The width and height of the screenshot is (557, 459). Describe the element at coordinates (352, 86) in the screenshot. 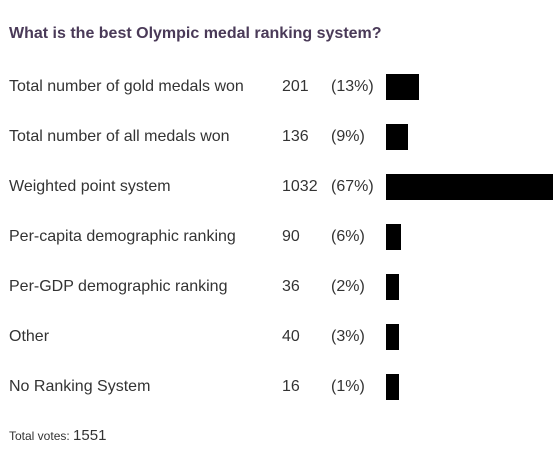

I see `option-percent: (13%)` at that location.